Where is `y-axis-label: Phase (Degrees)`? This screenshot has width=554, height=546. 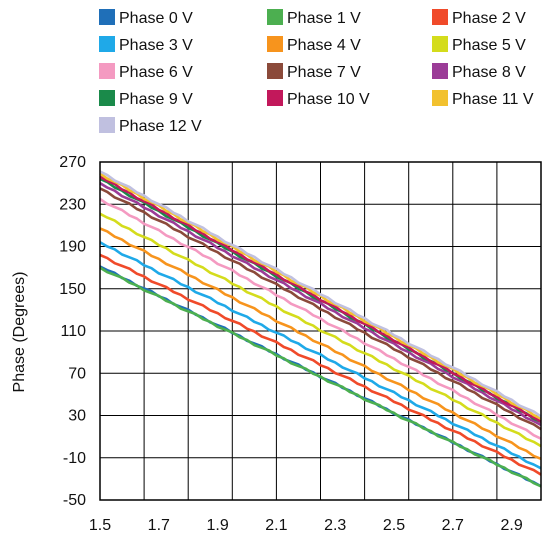
y-axis-label: Phase (Degrees) is located at coordinates (19, 332).